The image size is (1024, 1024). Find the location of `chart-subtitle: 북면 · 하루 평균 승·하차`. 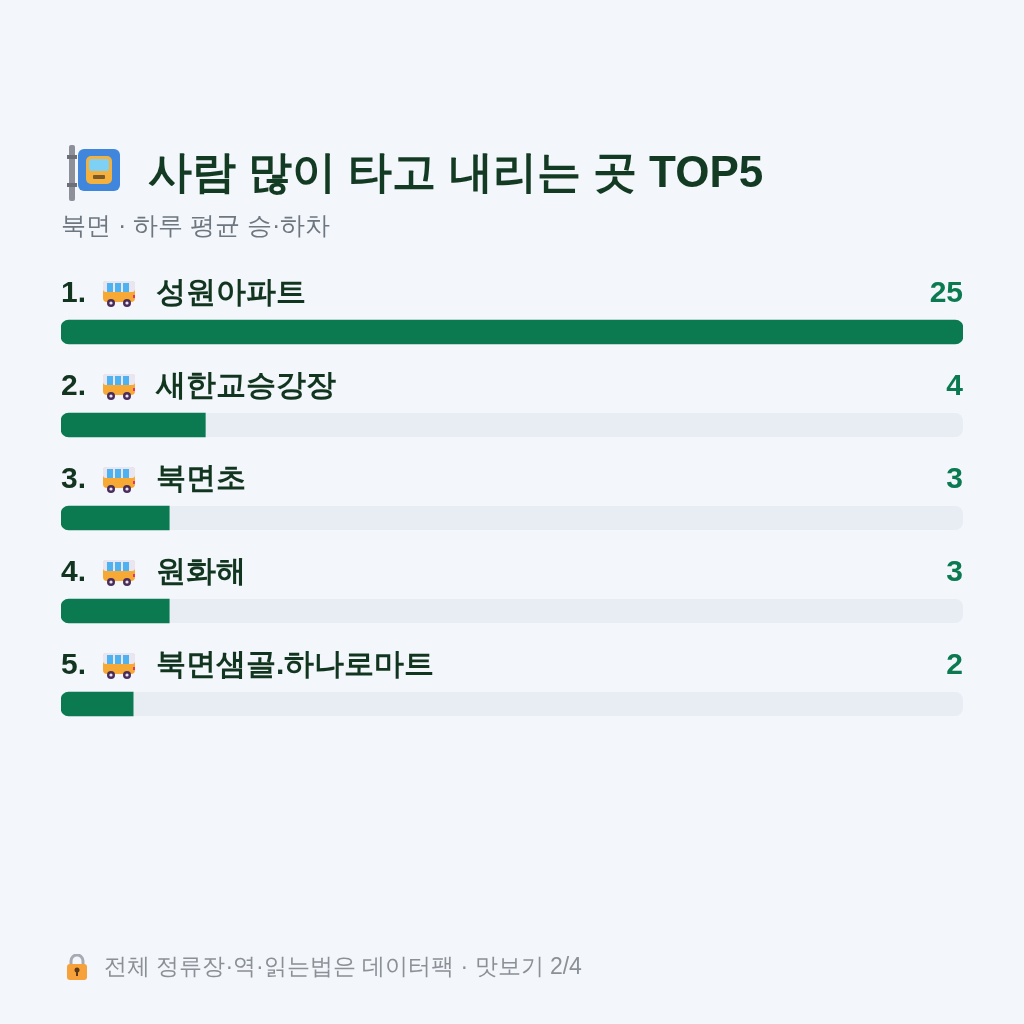

chart-subtitle: 북면 · 하루 평균 승·하차 is located at coordinates (196, 225).